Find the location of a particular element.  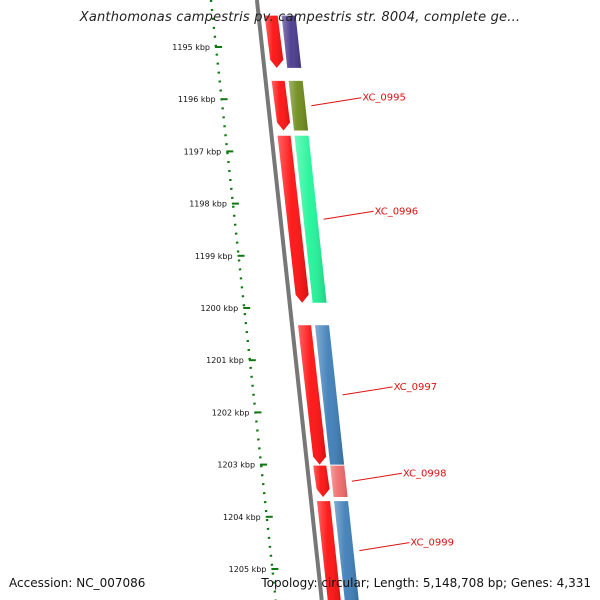

ruler-tick-label: 1201 kbp is located at coordinates (225, 360).